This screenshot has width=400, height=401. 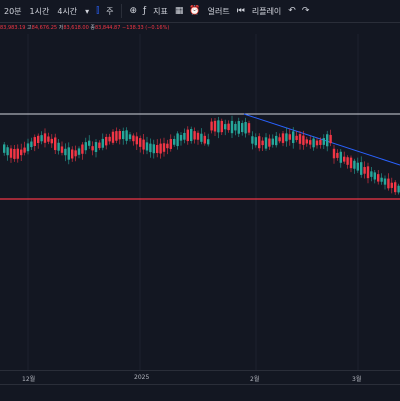 I want to click on interval-20m: 20분, so click(x=13, y=11).